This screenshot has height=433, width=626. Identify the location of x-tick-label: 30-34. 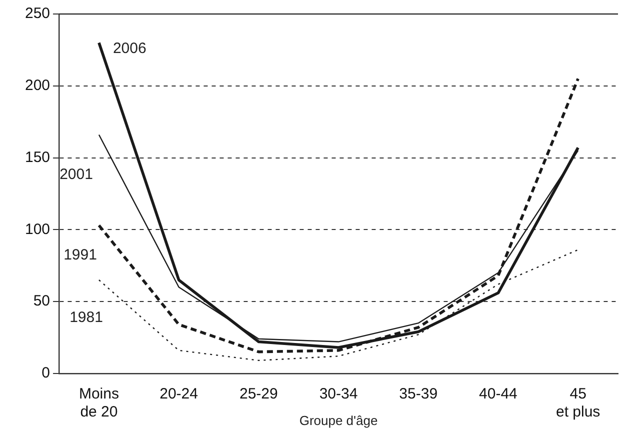
(338, 394).